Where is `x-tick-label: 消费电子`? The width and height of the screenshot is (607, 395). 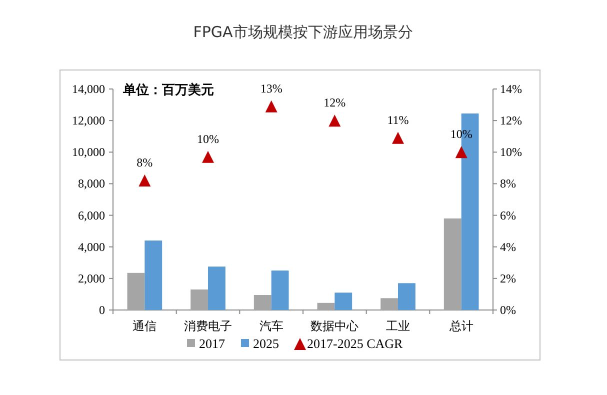 x-tick-label: 消费电子 is located at coordinates (208, 326).